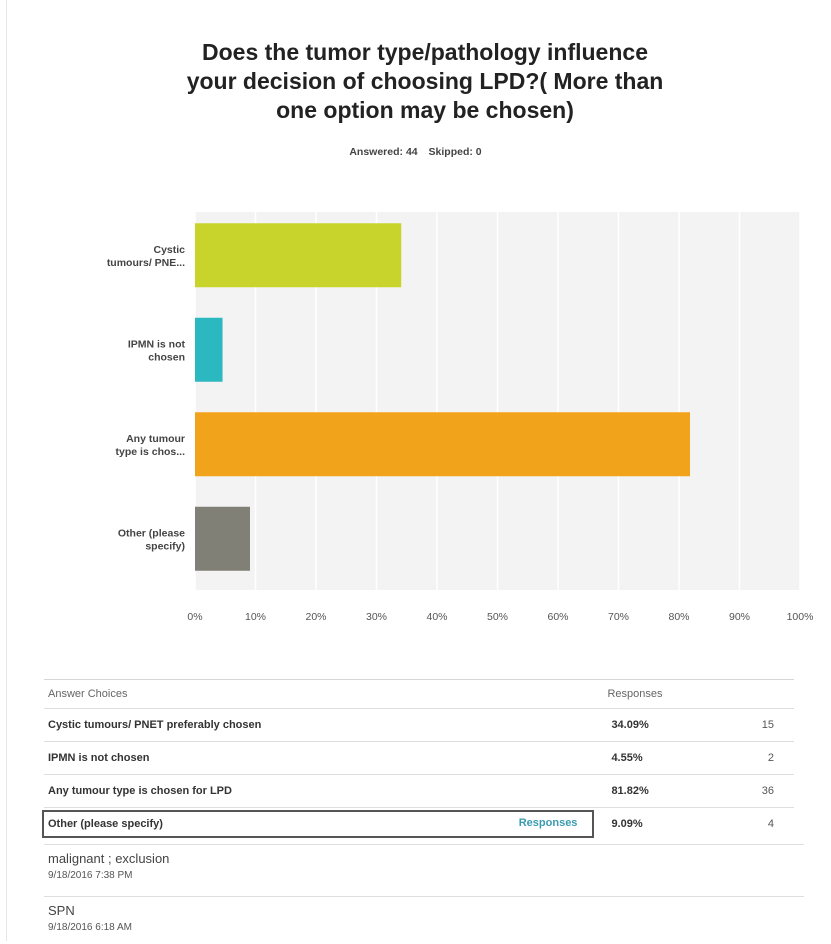 This screenshot has height=944, width=831. I want to click on header-answer-choices: Answer Choices, so click(324, 694).